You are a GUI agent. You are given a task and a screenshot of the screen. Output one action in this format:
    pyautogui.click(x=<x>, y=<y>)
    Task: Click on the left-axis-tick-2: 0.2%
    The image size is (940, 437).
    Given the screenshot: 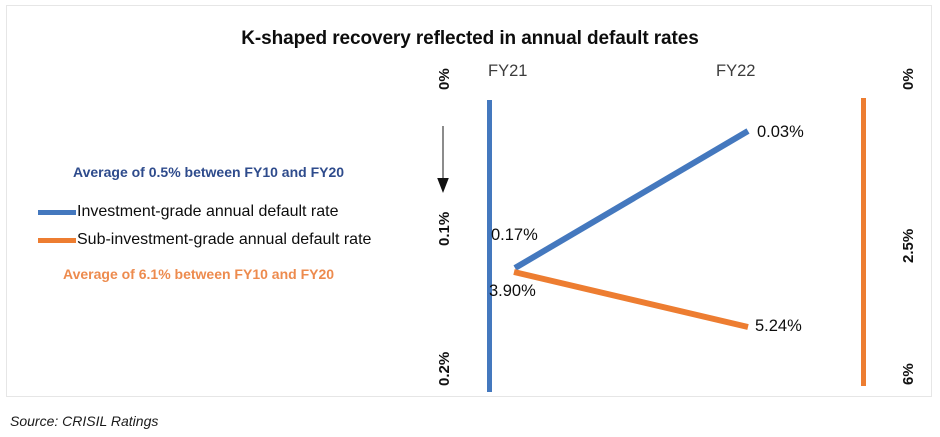 What is the action you would take?
    pyautogui.click(x=444, y=368)
    